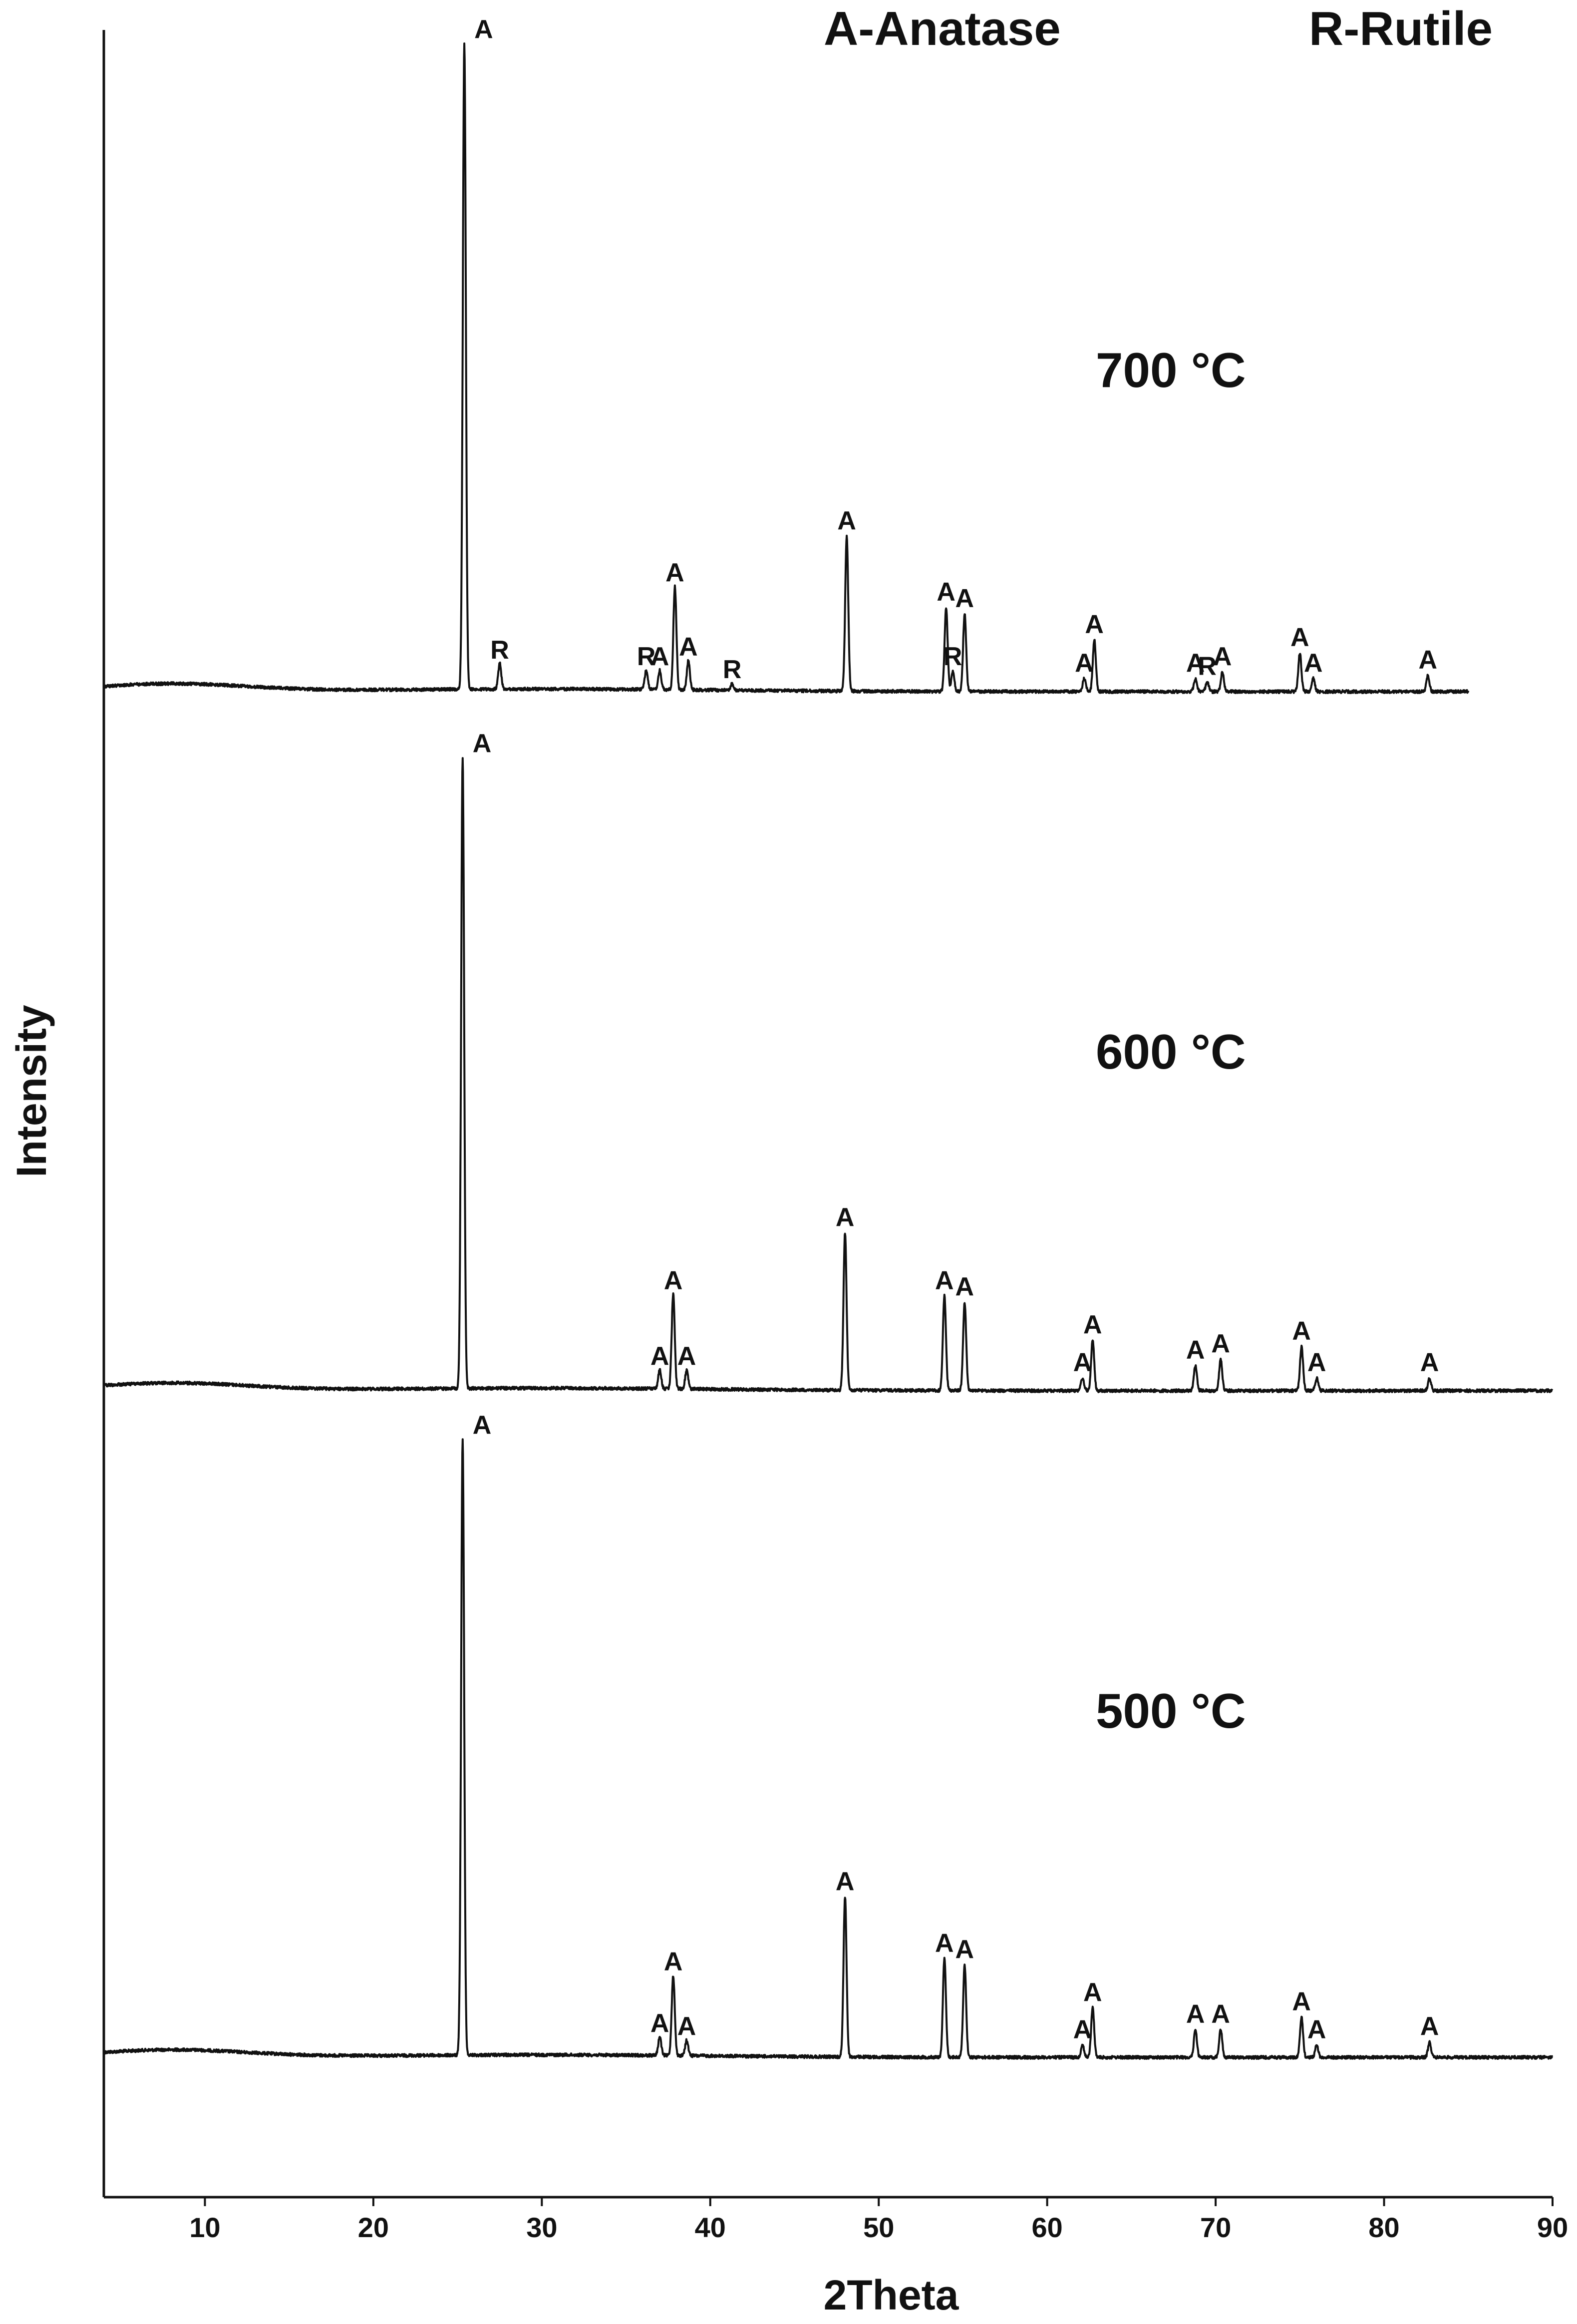 Image resolution: width=1577 pixels, height=2324 pixels. I want to click on peak-label-500c-11: A, so click(1301, 2001).